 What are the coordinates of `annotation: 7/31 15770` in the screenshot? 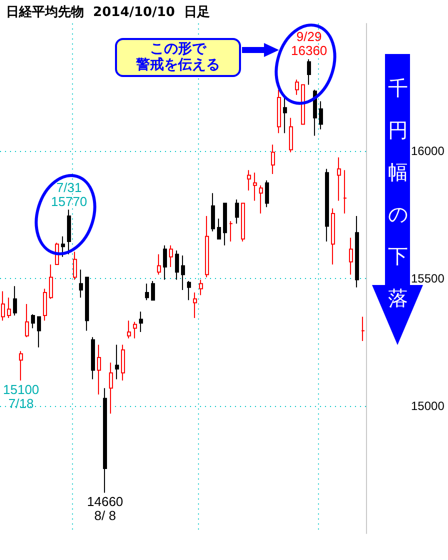 It's located at (69, 194).